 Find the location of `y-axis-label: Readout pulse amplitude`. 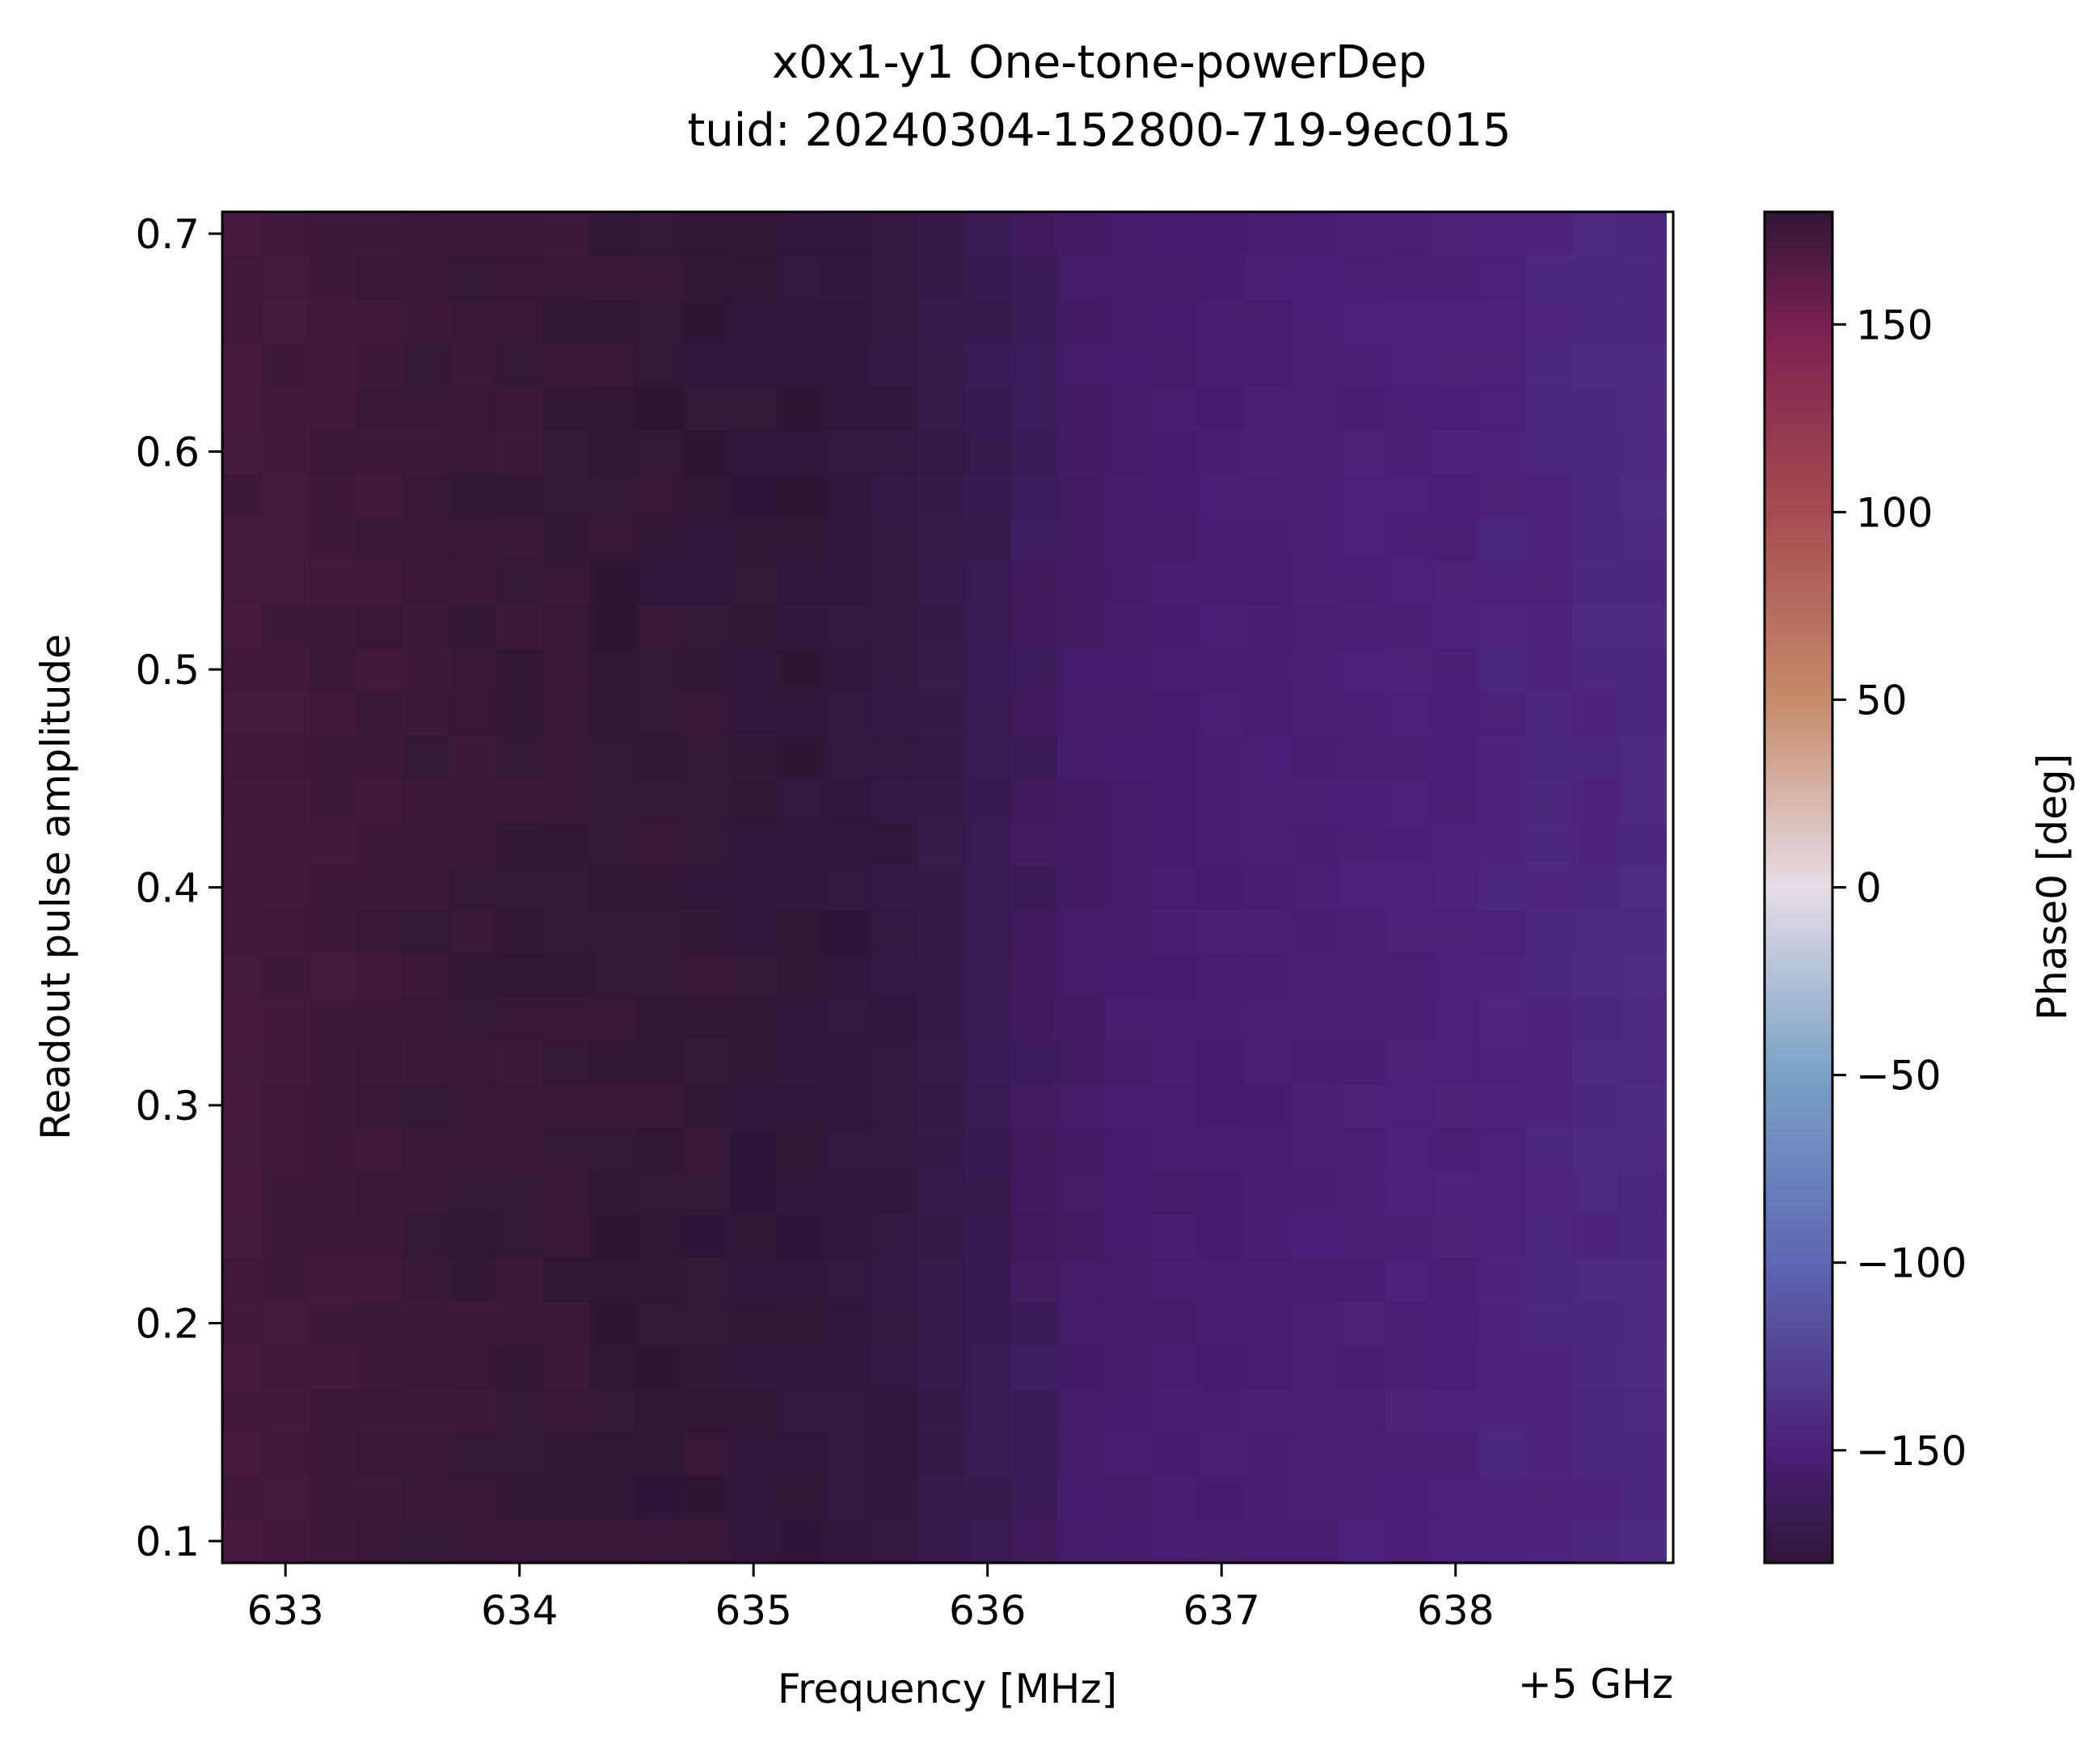

y-axis-label: Readout pulse amplitude is located at coordinates (56, 887).